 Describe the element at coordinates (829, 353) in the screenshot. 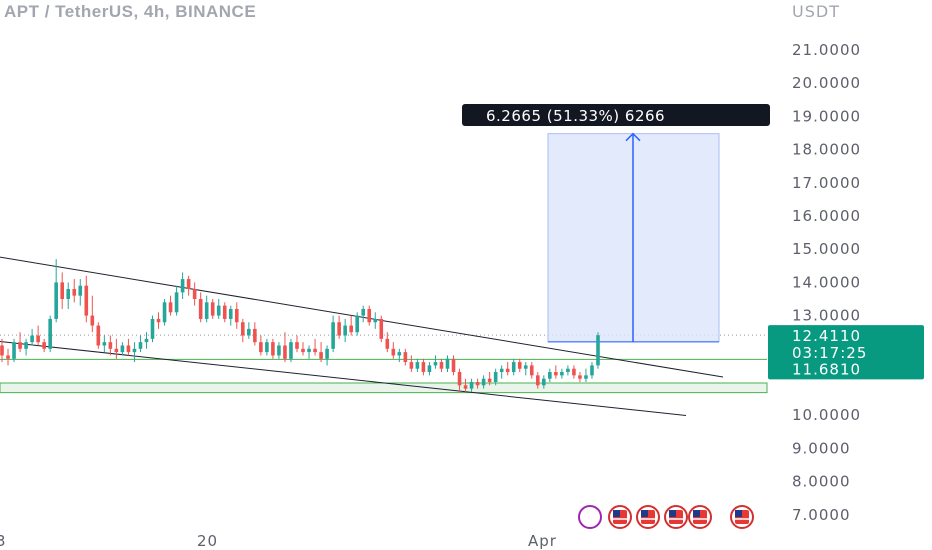

I see `countdown-timer: 03:17:25` at that location.